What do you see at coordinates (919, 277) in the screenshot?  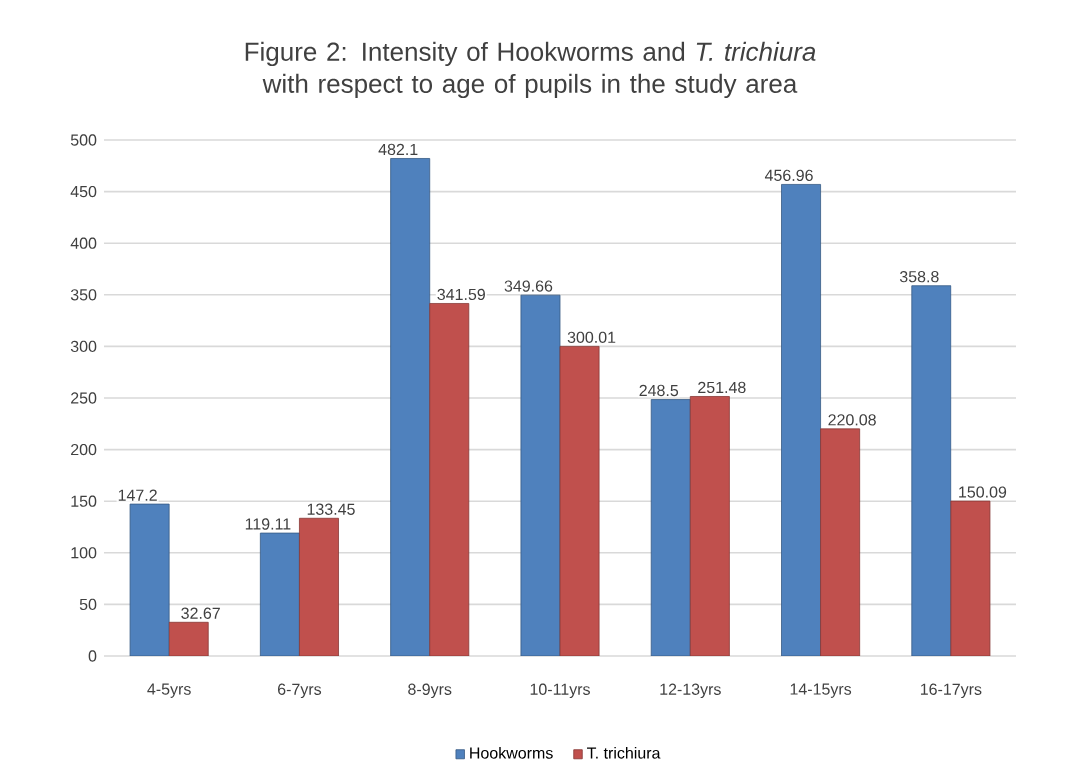 I see `data-label: 358.8` at bounding box center [919, 277].